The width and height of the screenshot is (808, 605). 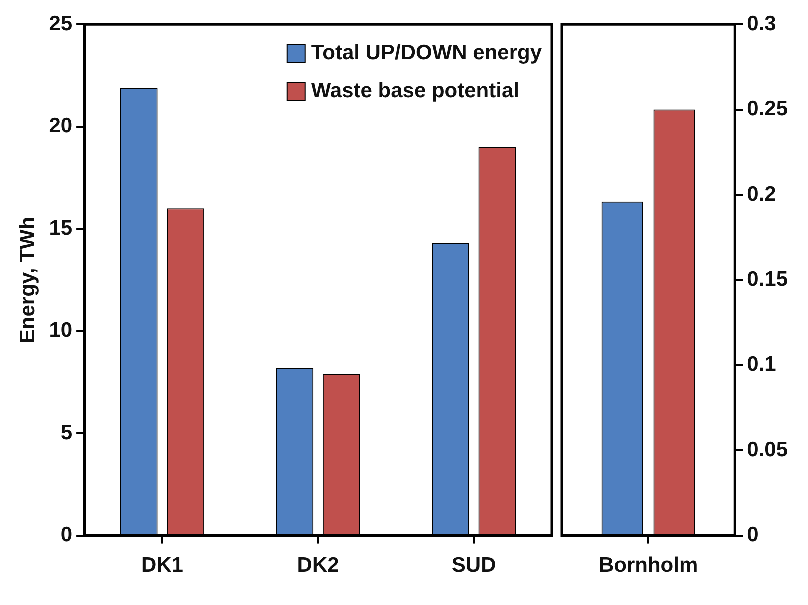 I want to click on y-tick-label: 0, so click(x=66, y=535).